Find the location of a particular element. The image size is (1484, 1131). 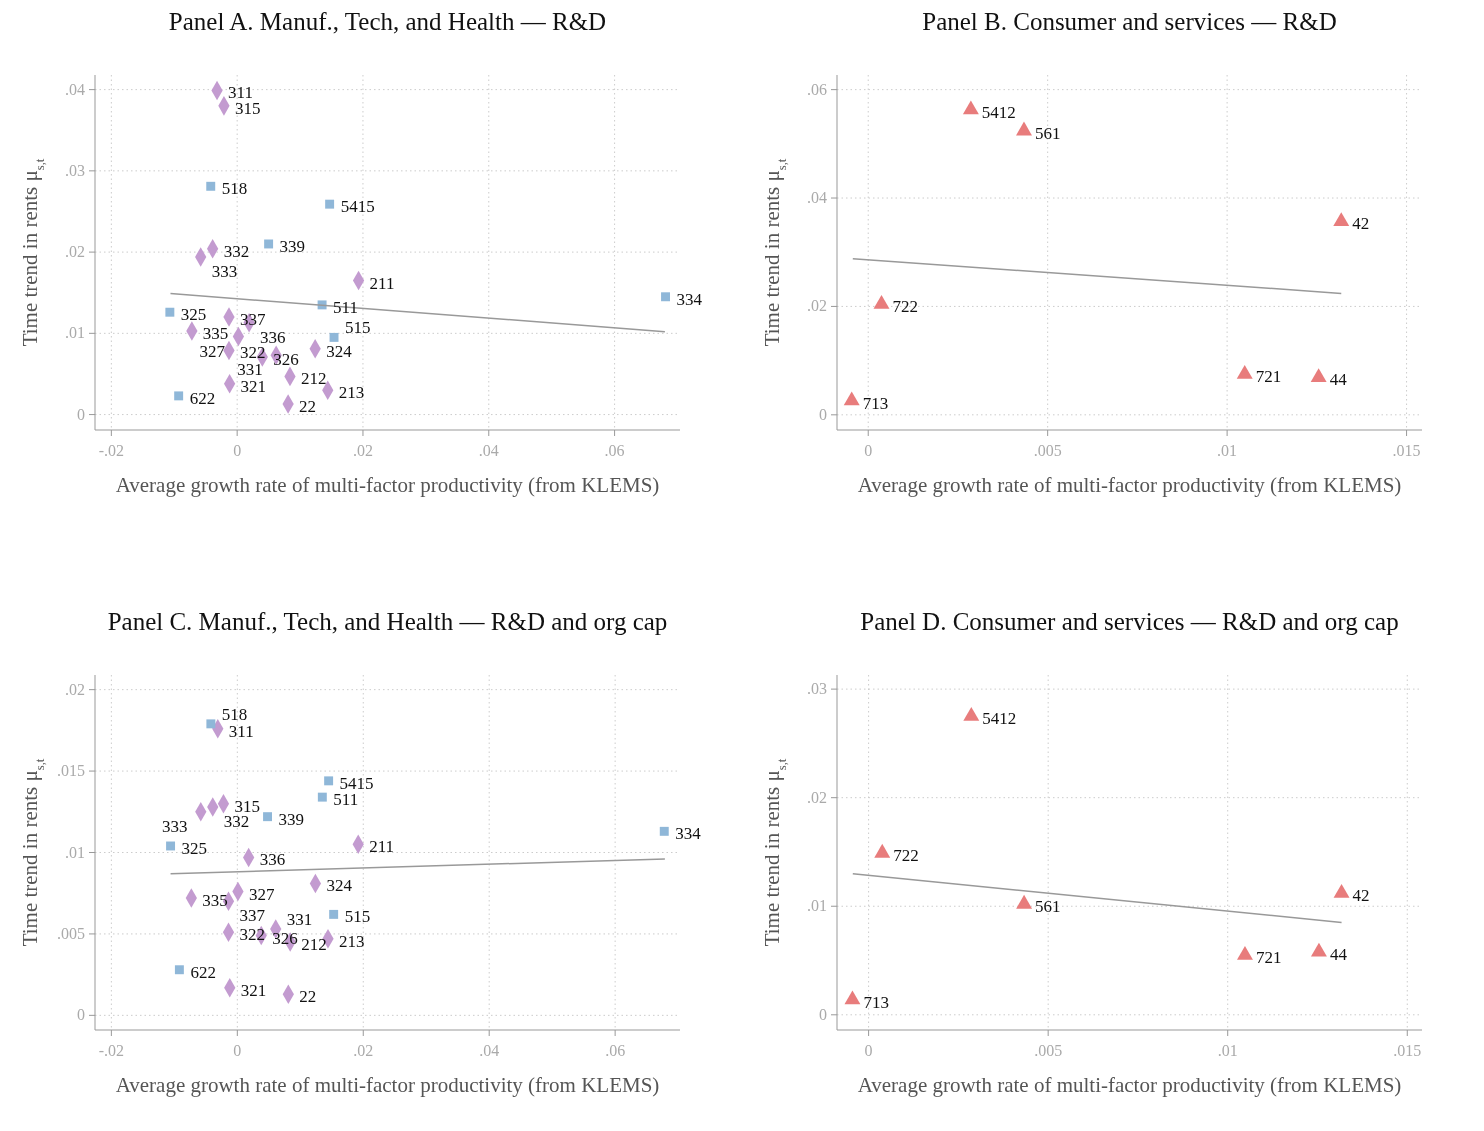

annotation: 622 is located at coordinates (202, 398).